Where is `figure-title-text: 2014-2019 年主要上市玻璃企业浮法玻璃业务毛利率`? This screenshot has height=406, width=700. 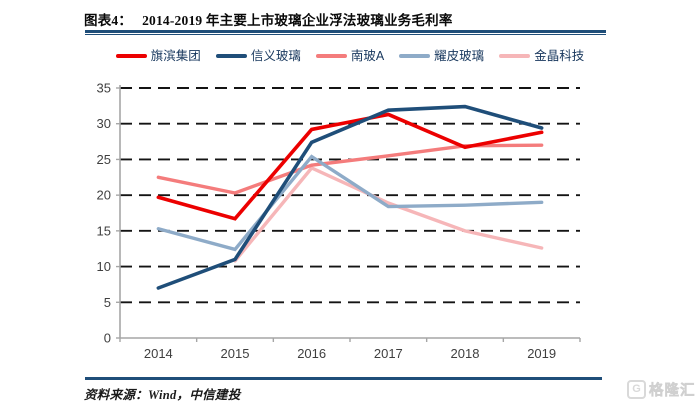 figure-title-text: 2014-2019 年主要上市玻璃企业浮法玻璃业务毛利率 is located at coordinates (297, 20).